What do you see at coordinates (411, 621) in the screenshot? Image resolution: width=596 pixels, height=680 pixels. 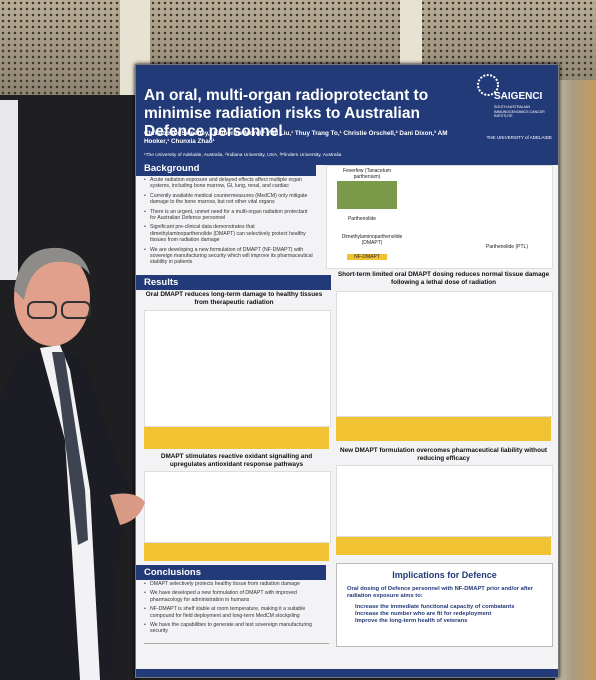 I see `implication-item: Improve the long-term health of veterans` at bounding box center [411, 621].